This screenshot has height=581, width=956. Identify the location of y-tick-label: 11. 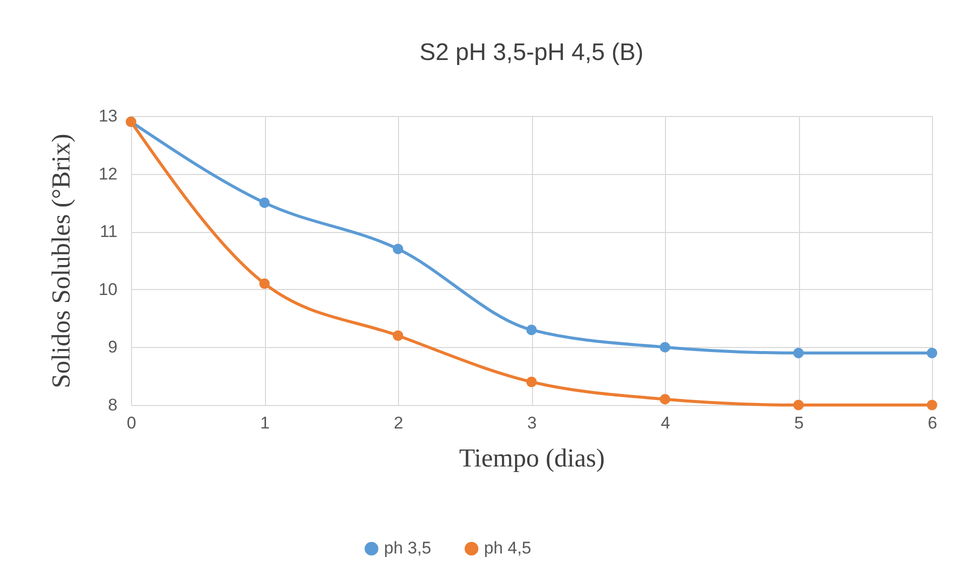
(109, 232).